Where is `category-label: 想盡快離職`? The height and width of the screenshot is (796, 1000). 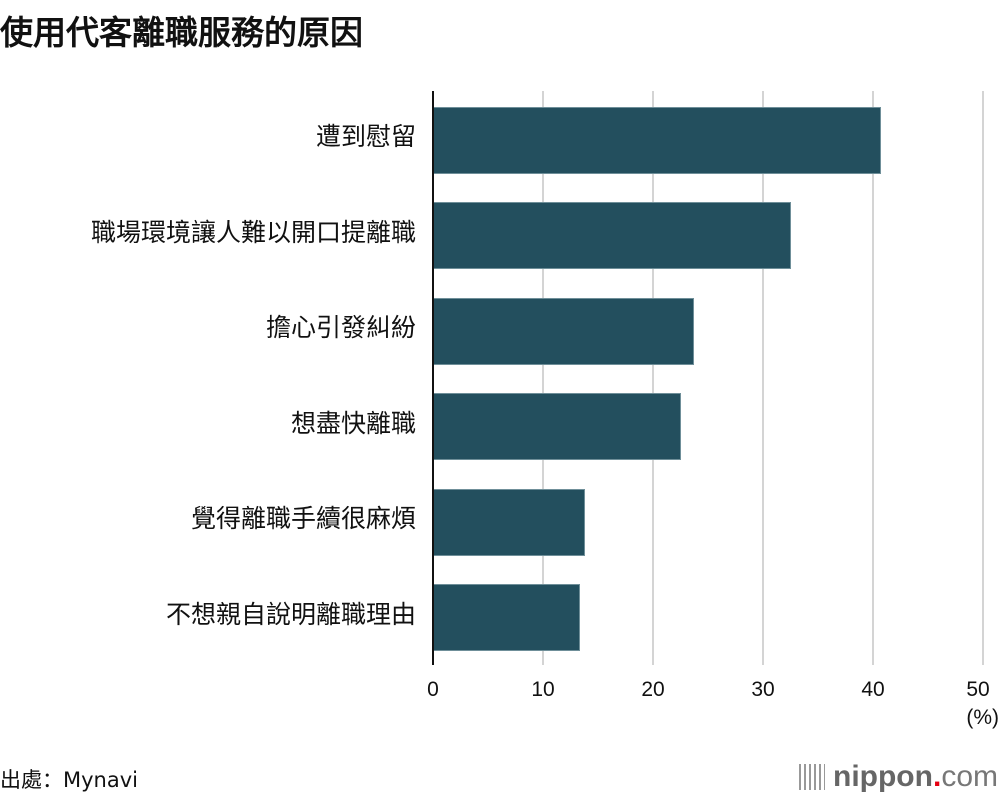
category-label: 想盡快離職 is located at coordinates (353, 423).